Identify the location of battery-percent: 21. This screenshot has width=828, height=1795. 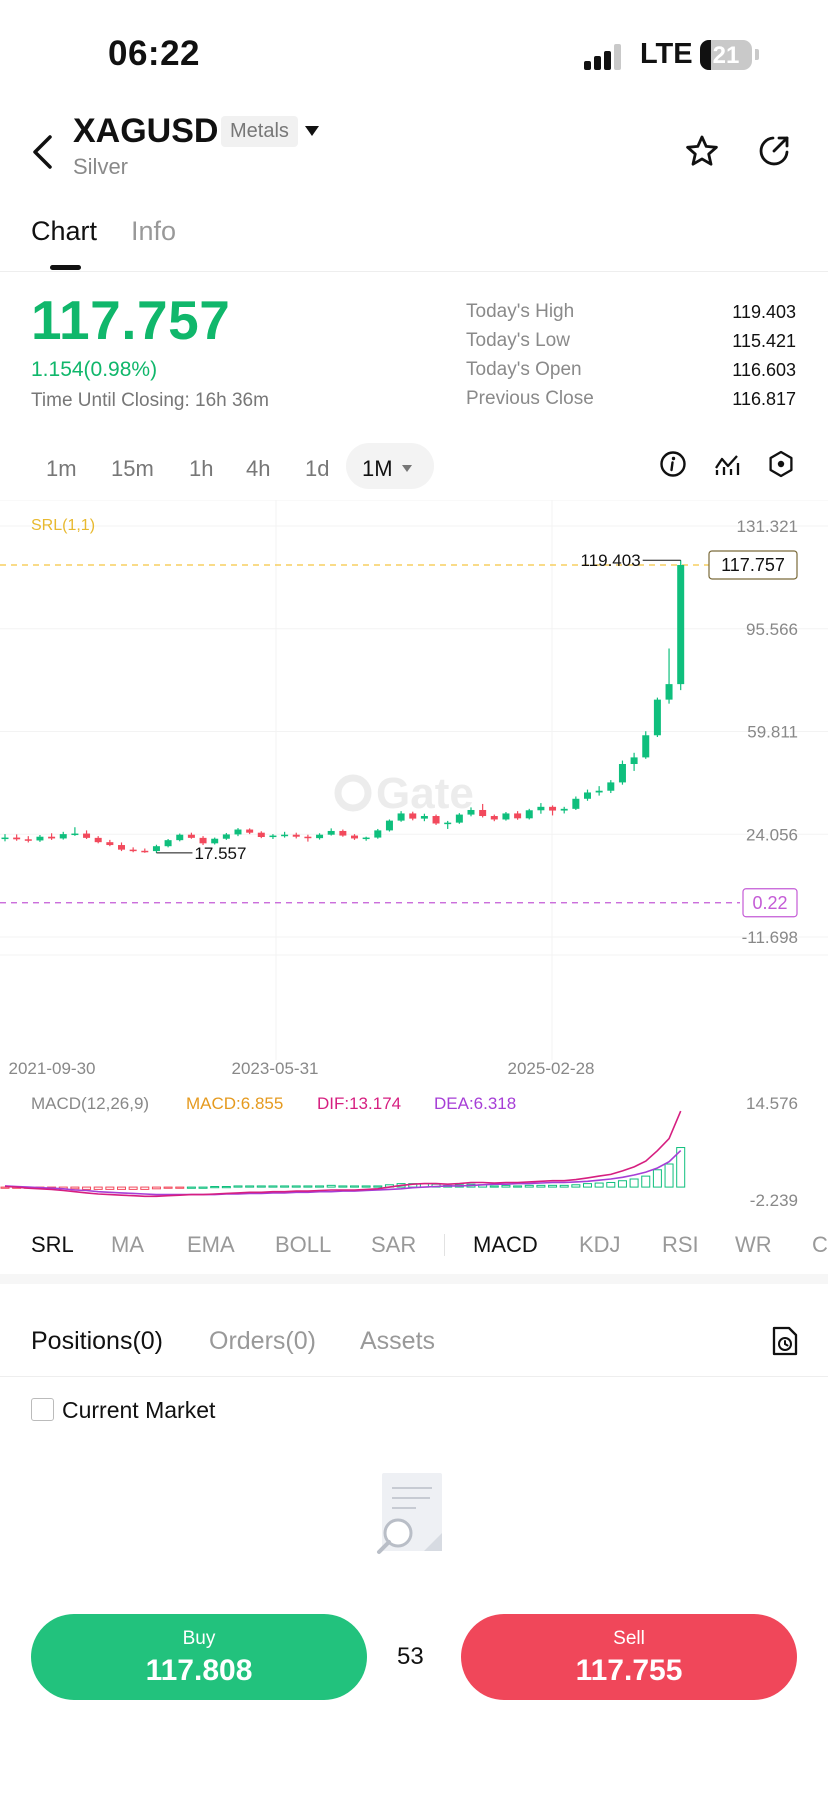
(726, 55).